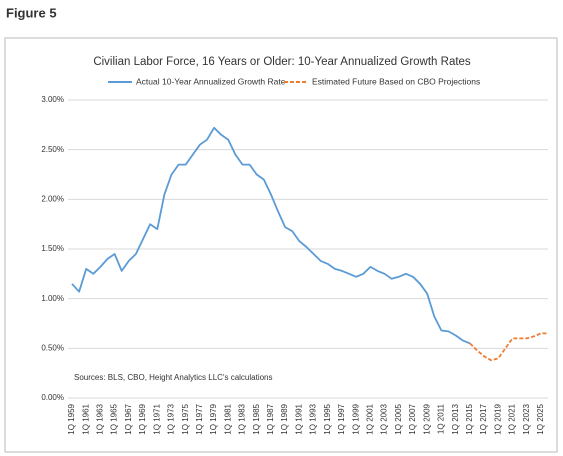 The width and height of the screenshot is (563, 456). Describe the element at coordinates (52, 397) in the screenshot. I see `y-tick-label: 0.00%` at that location.